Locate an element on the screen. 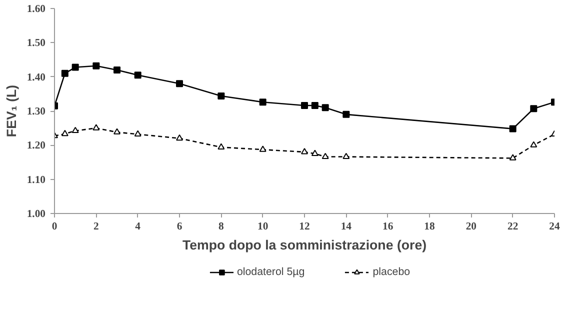  legend-label: placebo is located at coordinates (391, 272).